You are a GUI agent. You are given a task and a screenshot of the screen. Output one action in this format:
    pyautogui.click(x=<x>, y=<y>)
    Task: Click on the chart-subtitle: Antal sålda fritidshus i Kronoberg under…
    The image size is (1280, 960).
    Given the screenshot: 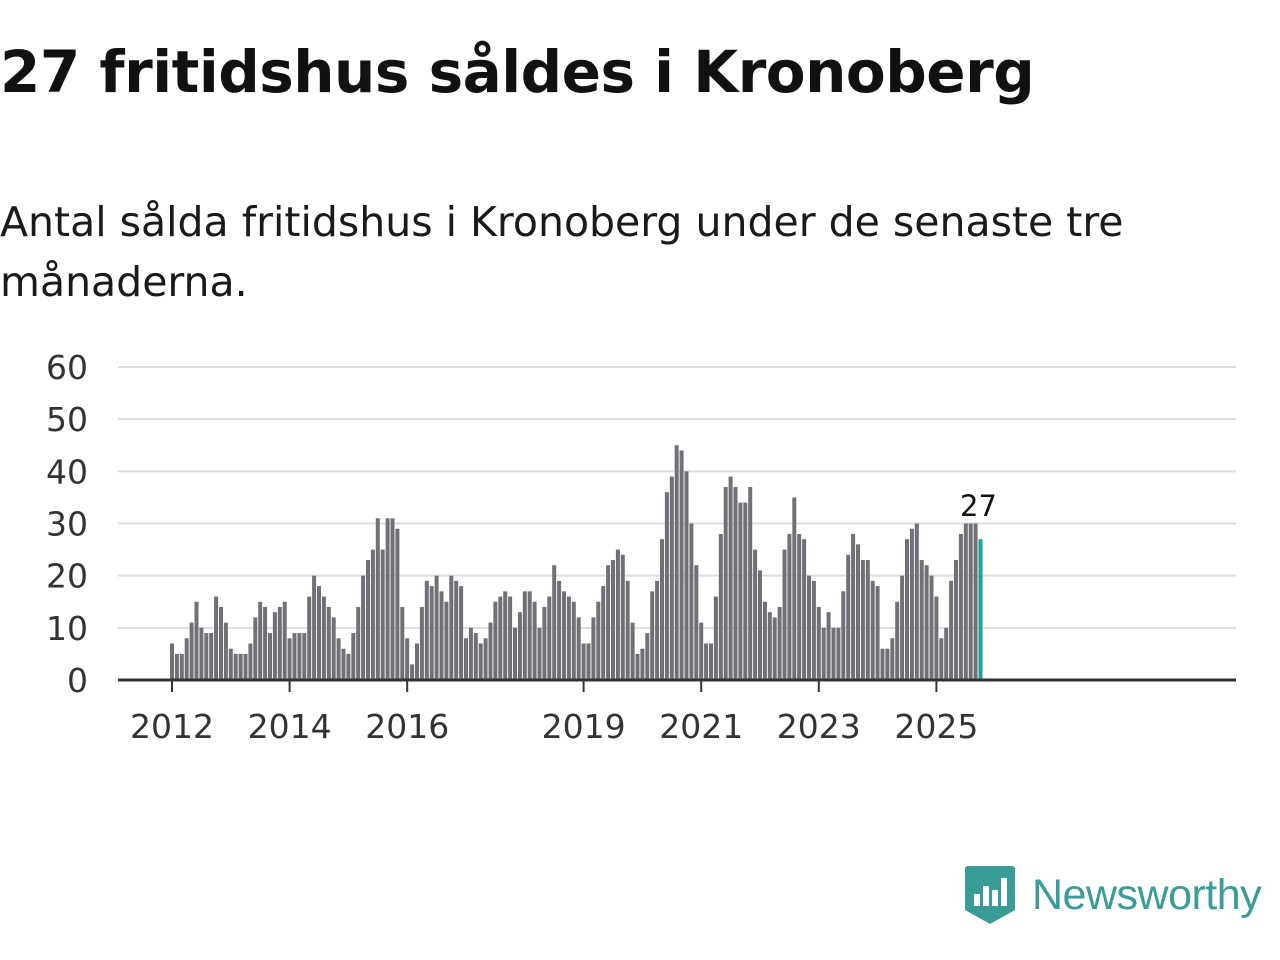 What is the action you would take?
    pyautogui.click(x=562, y=252)
    